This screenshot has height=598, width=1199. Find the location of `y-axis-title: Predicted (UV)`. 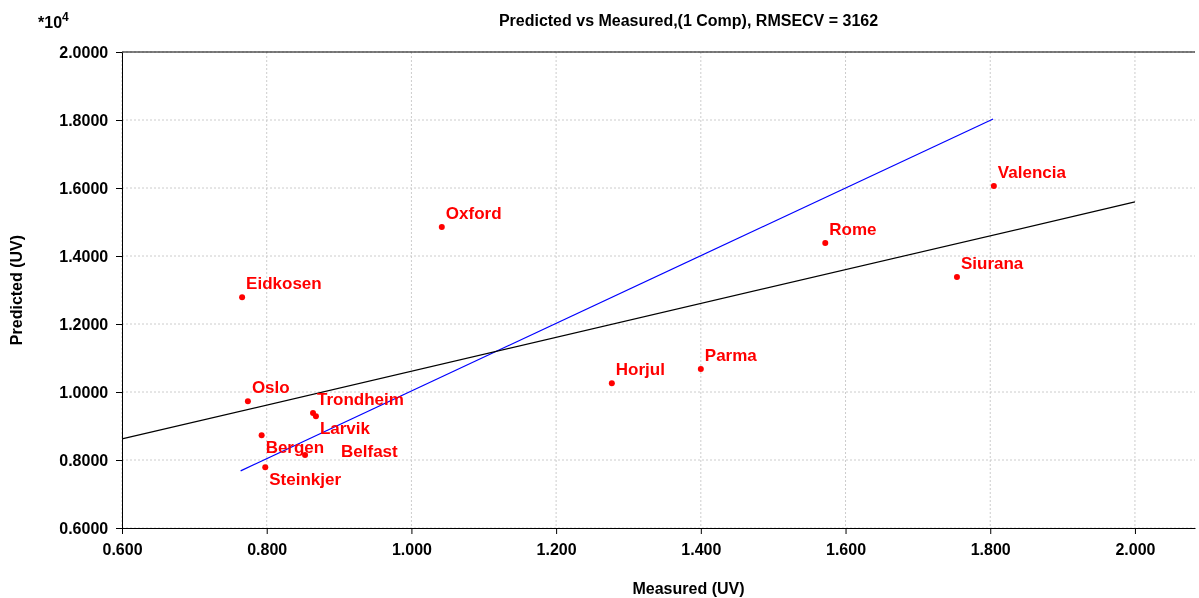

y-axis-title: Predicted (UV) is located at coordinates (16, 290).